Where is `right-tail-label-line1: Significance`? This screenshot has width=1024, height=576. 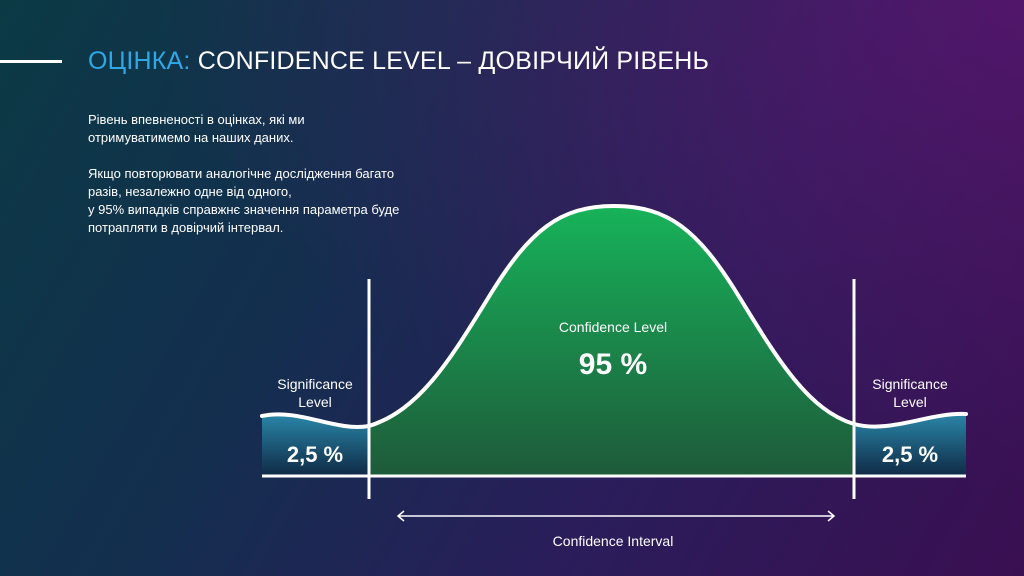 right-tail-label-line1: Significance is located at coordinates (910, 384).